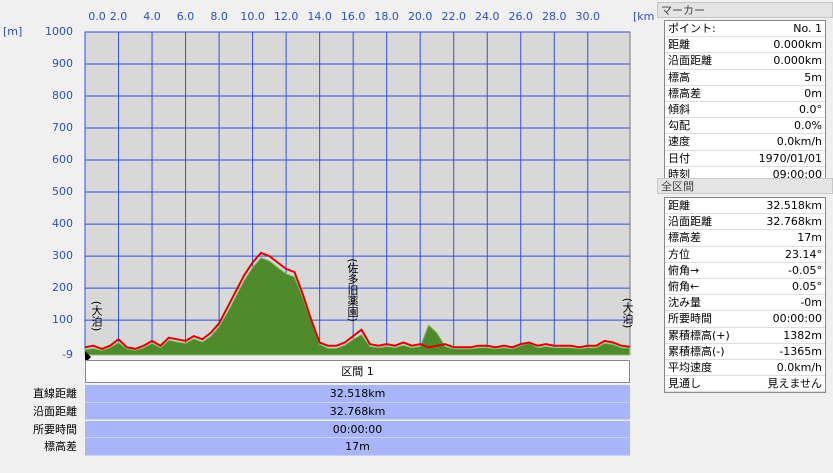 This screenshot has height=473, width=833. I want to click on segment-row: 標高差 17m, so click(315, 447).